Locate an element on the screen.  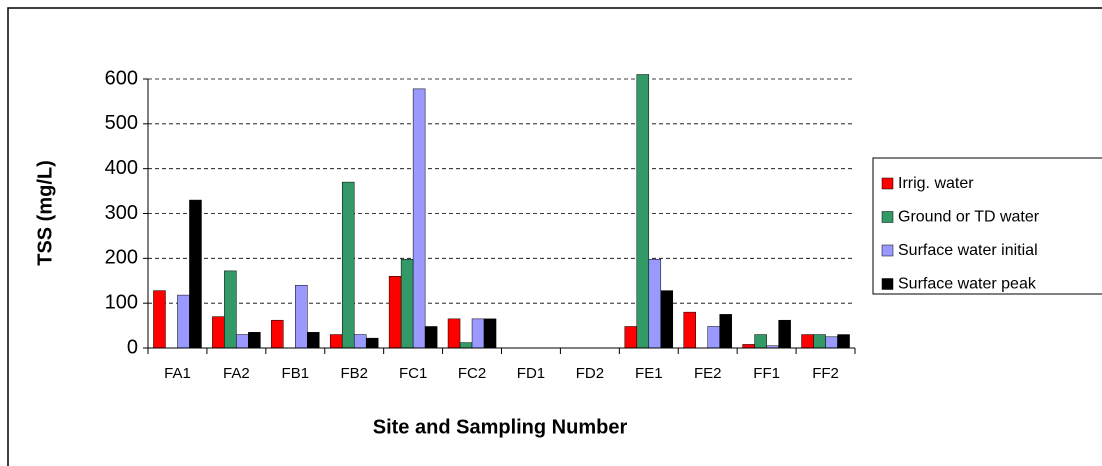
y-tick-label: 100 is located at coordinates (121, 302).